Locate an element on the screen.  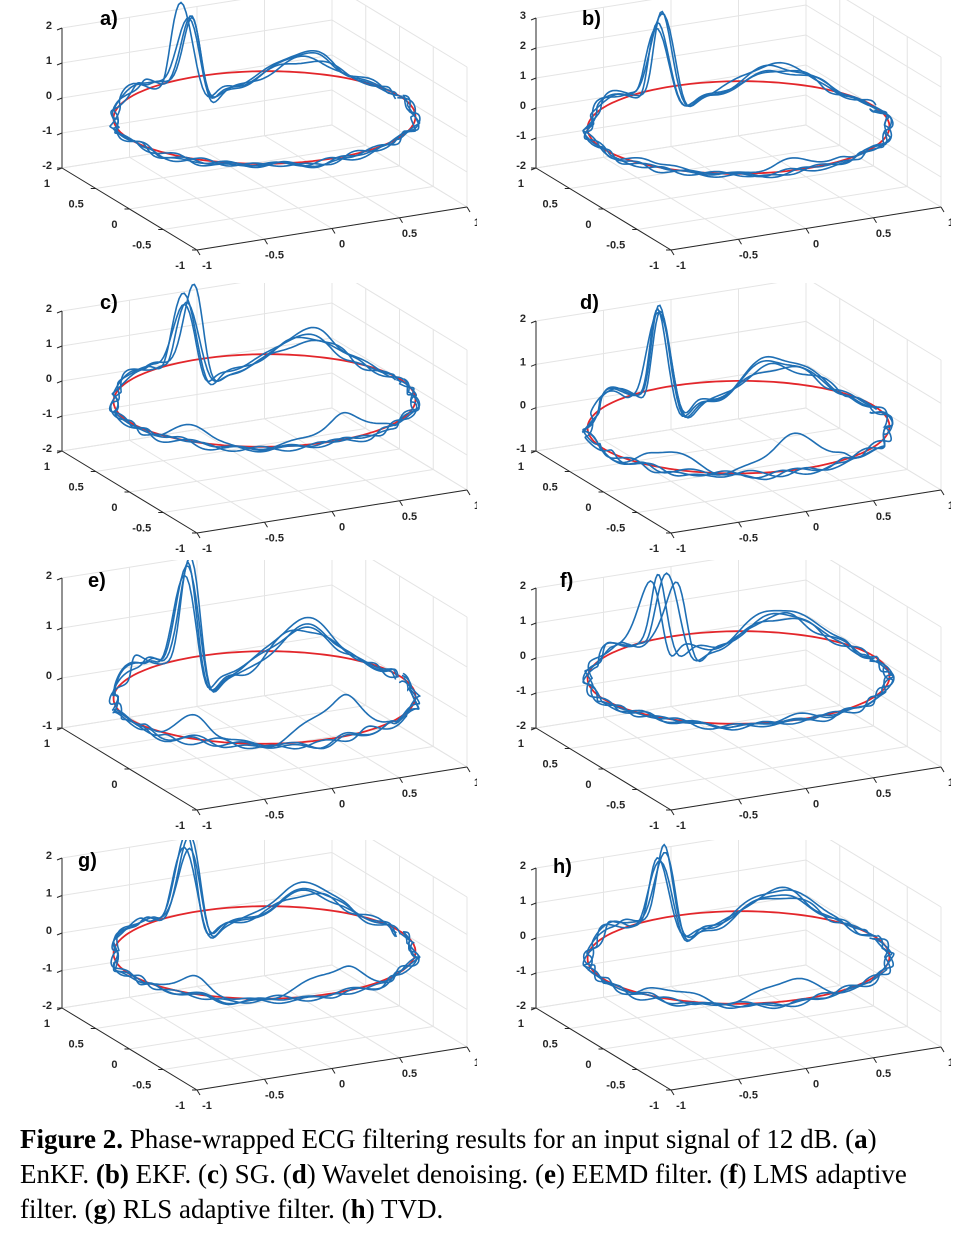
panel-label: g) is located at coordinates (87, 861).